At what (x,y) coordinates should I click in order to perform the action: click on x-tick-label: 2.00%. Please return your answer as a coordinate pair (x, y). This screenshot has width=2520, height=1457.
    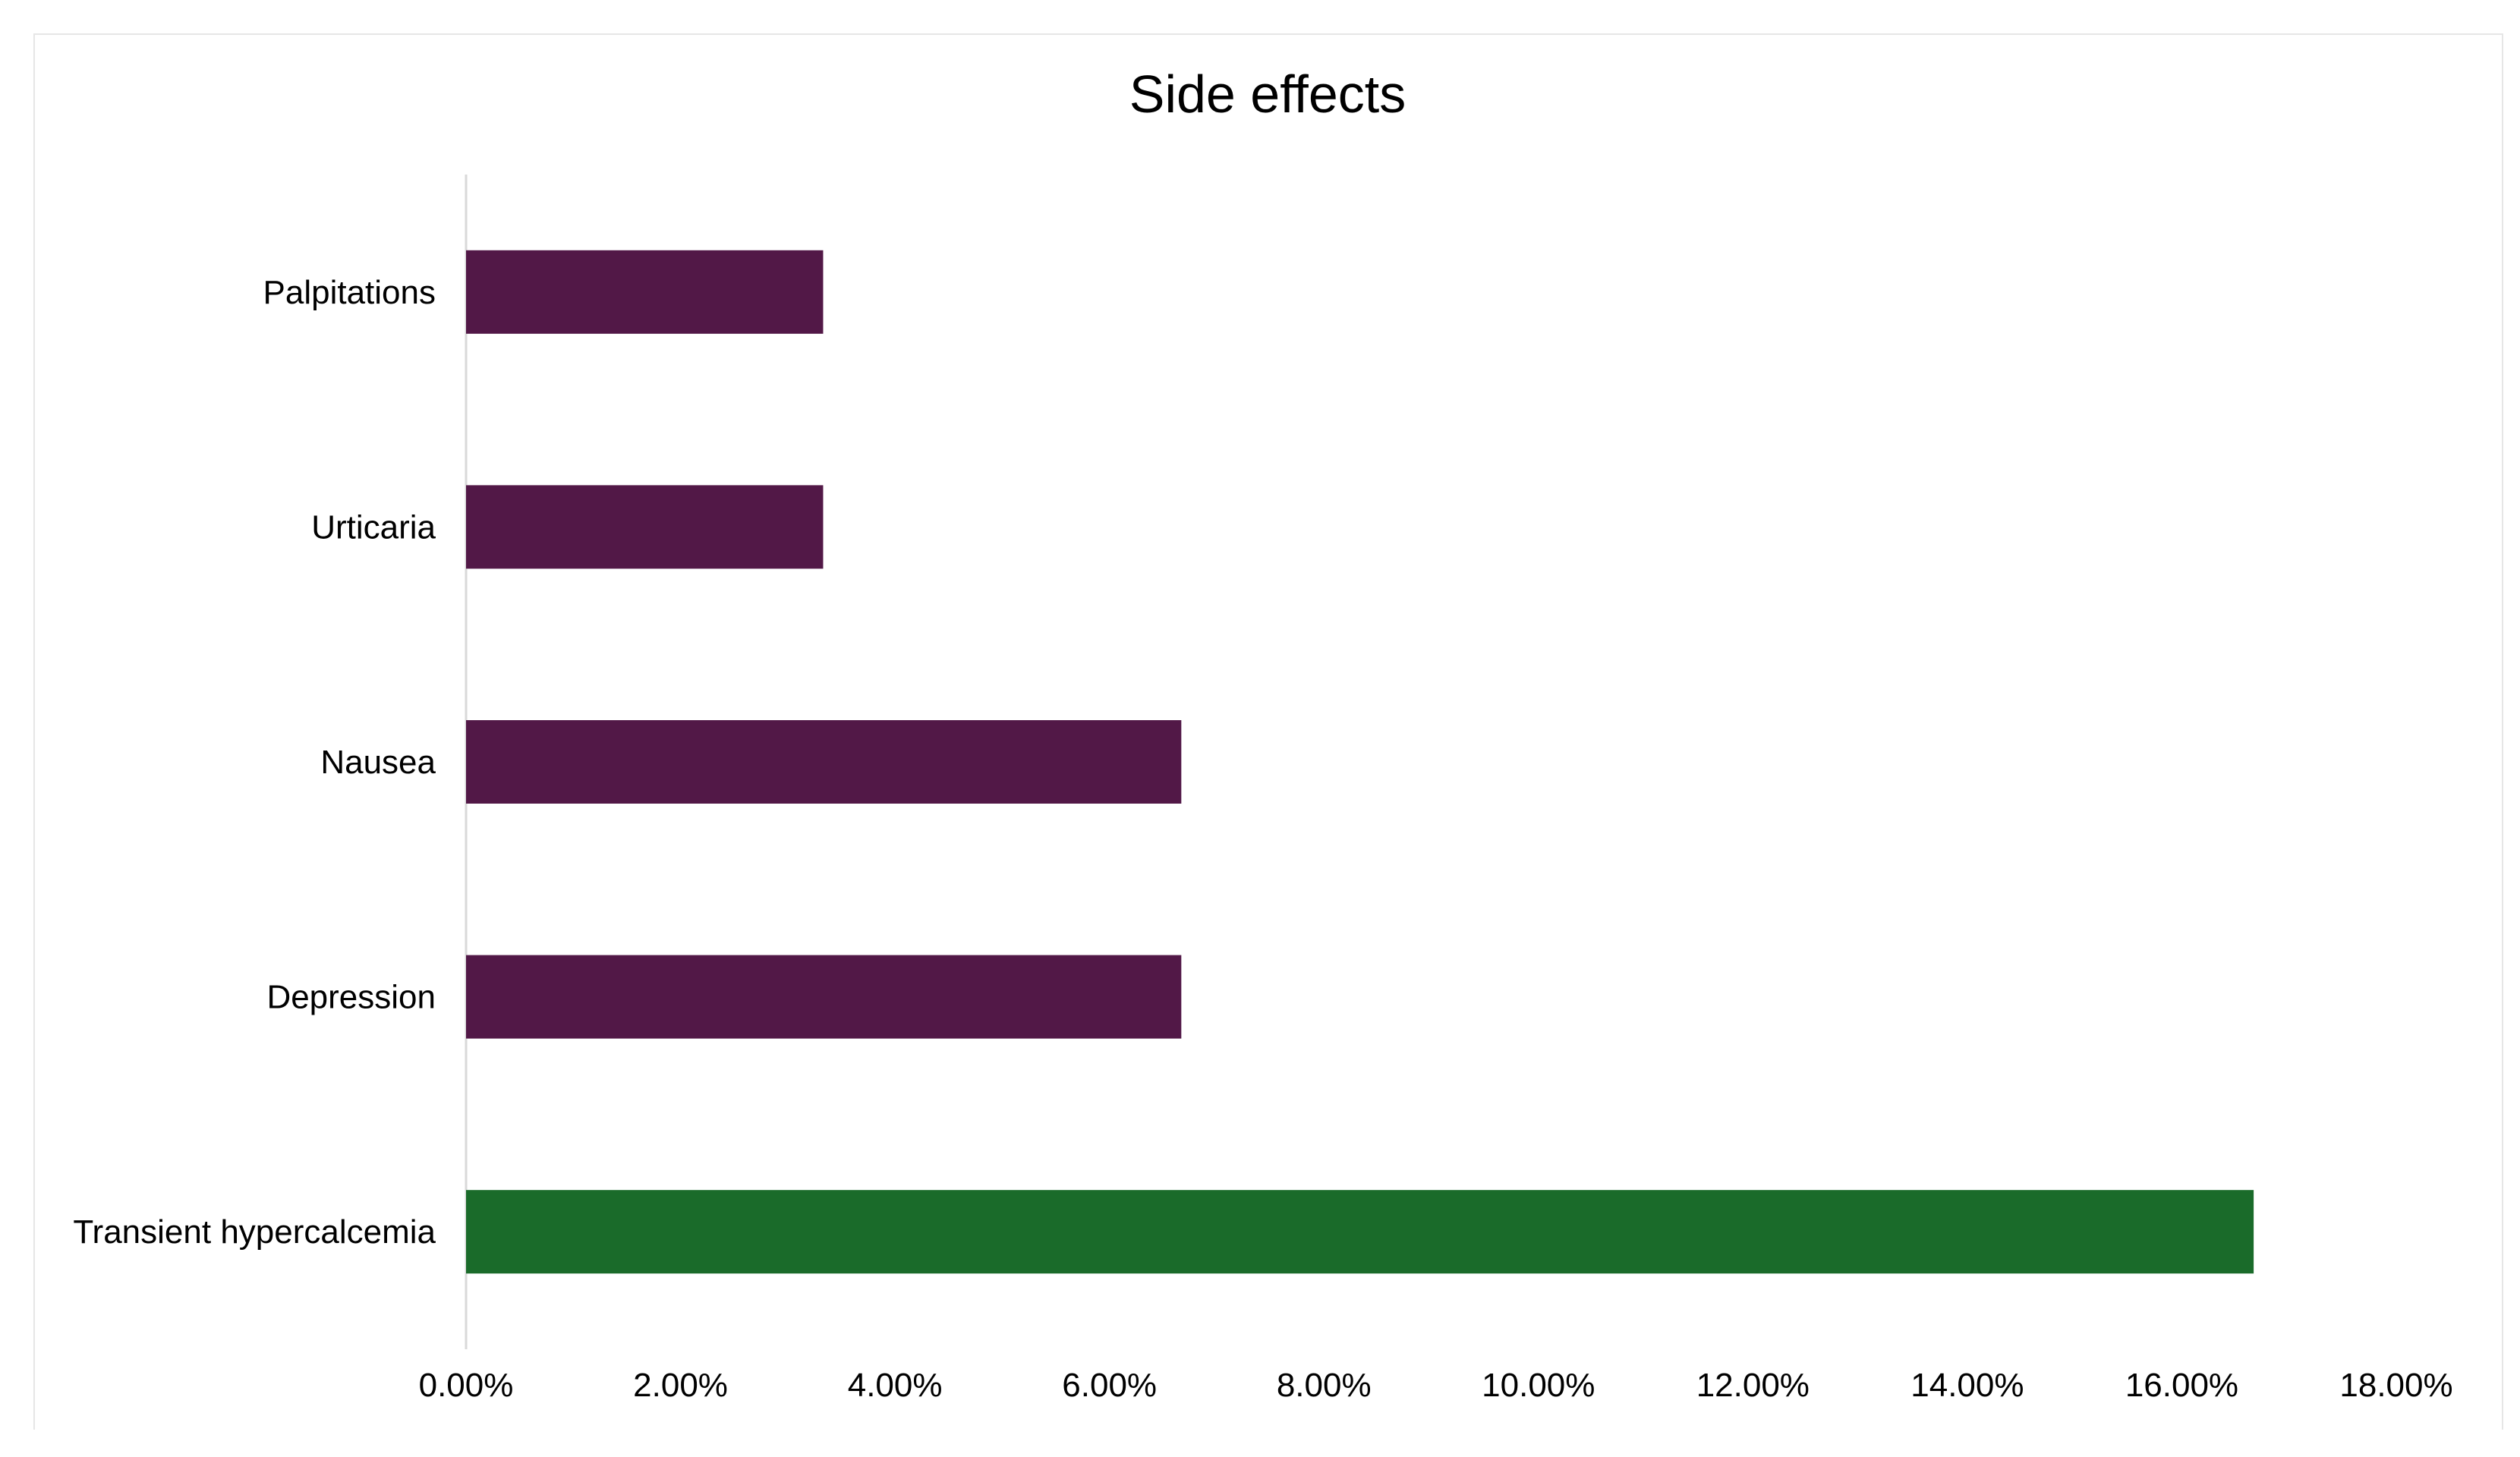
    Looking at the image, I should click on (680, 1385).